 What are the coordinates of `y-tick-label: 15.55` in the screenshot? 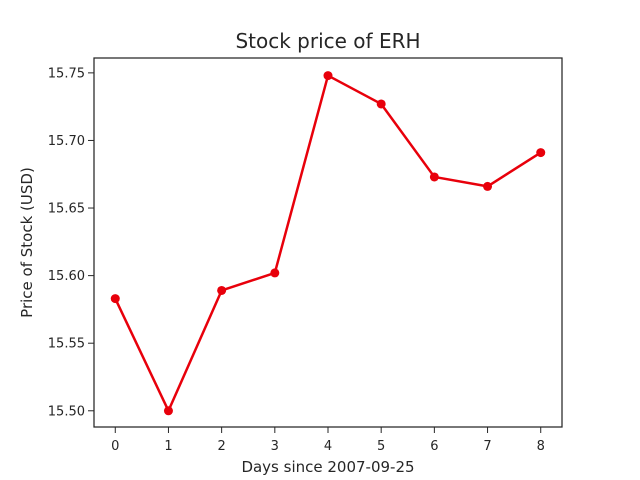 It's located at (66, 344).